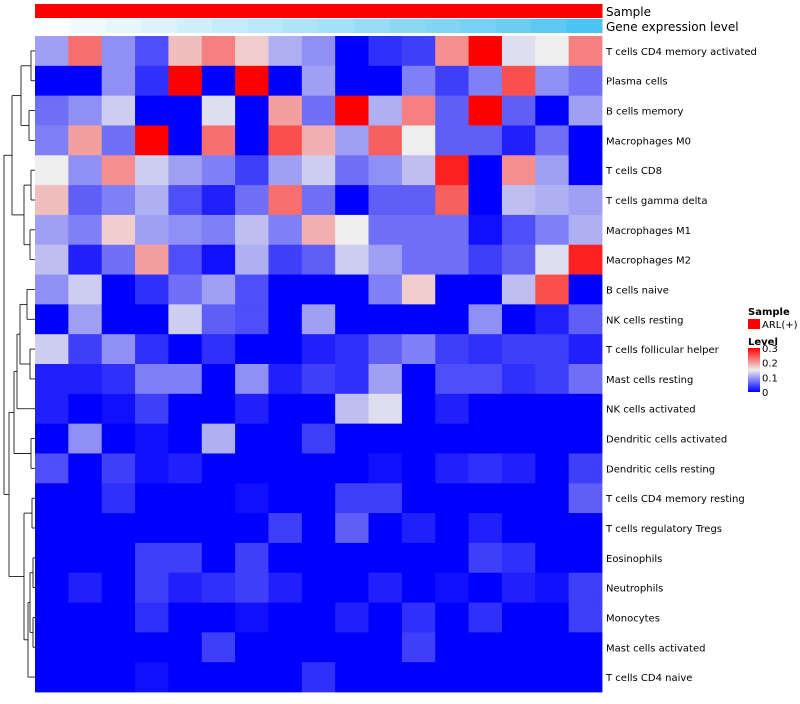  What do you see at coordinates (662, 350) in the screenshot?
I see `row-label: T cells follicular helper` at bounding box center [662, 350].